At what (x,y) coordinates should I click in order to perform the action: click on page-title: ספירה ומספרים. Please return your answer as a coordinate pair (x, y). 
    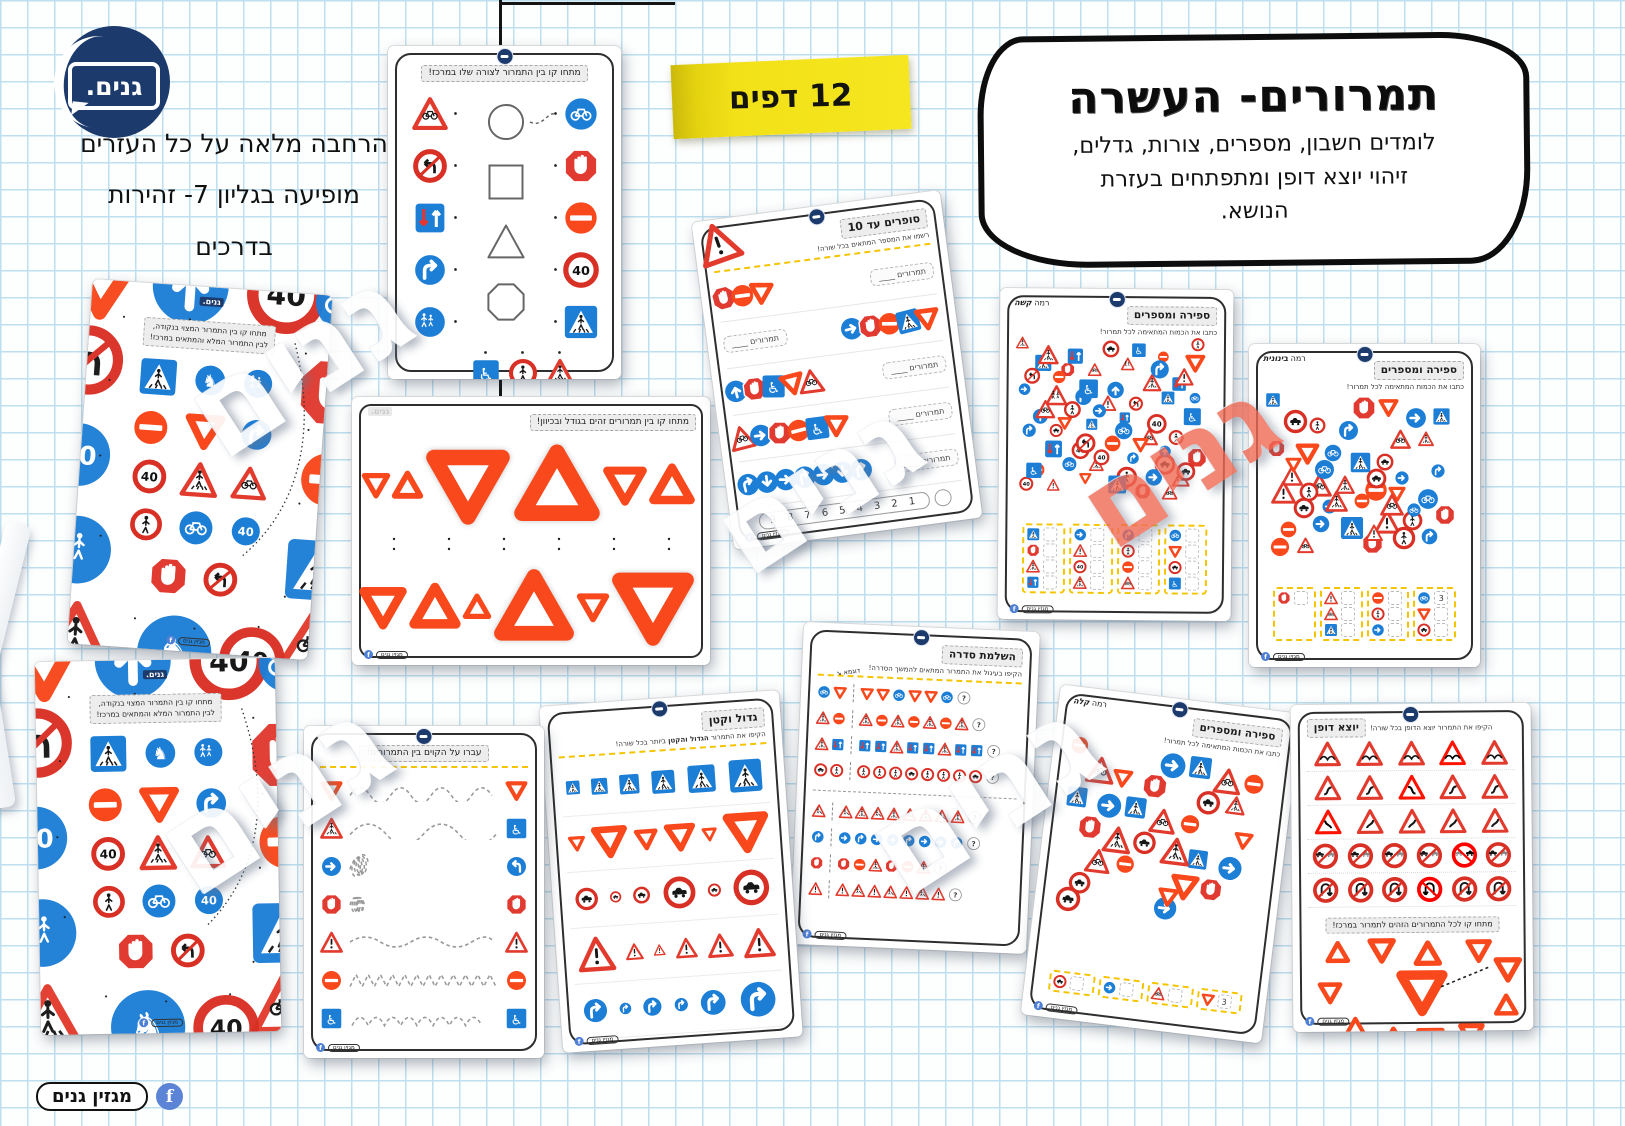
    Looking at the image, I should click on (1172, 316).